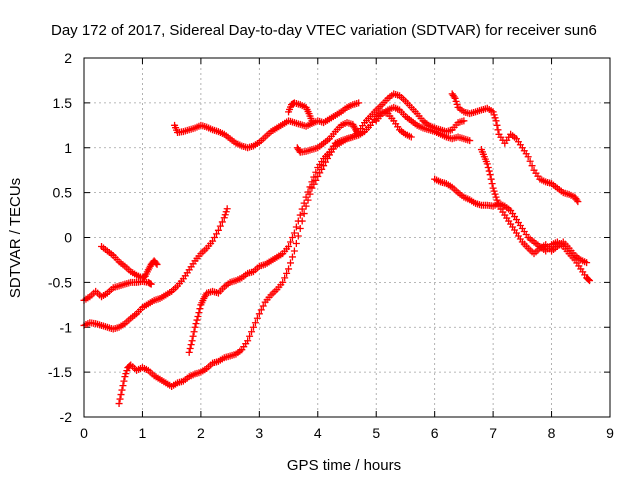 This screenshot has width=640, height=480. Describe the element at coordinates (66, 417) in the screenshot. I see `y-tick-label: -2` at that location.